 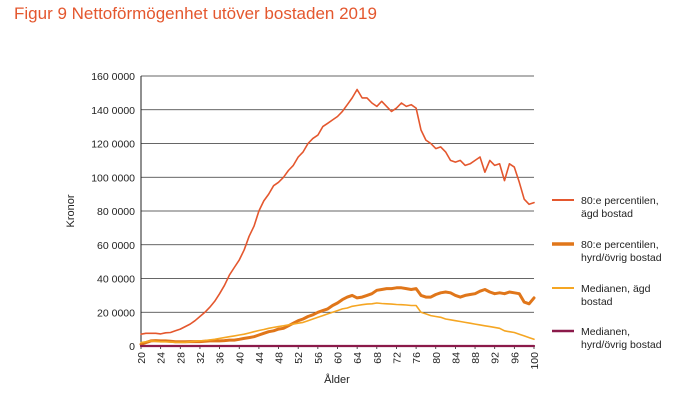 What do you see at coordinates (116, 212) in the screenshot?
I see `y-tick-label: 80 0000` at bounding box center [116, 212].